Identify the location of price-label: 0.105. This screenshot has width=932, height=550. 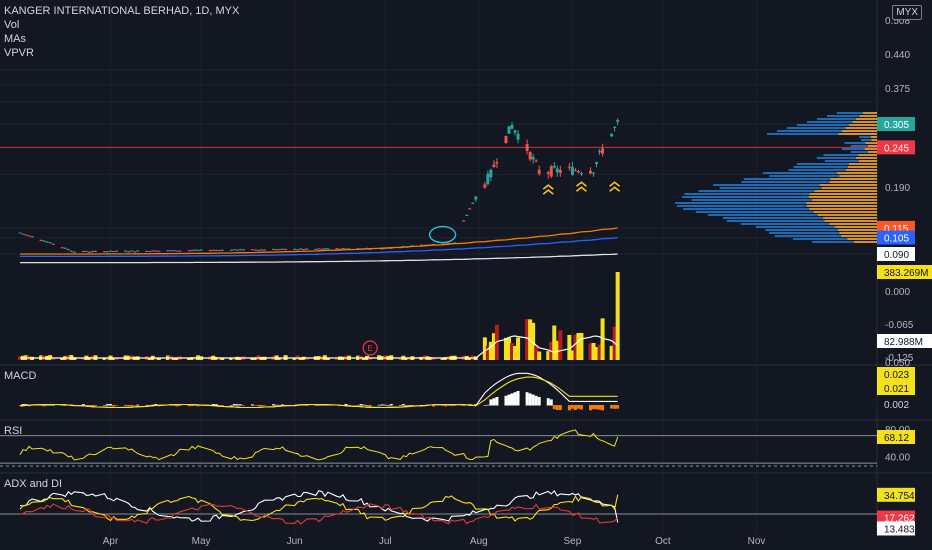
(896, 239).